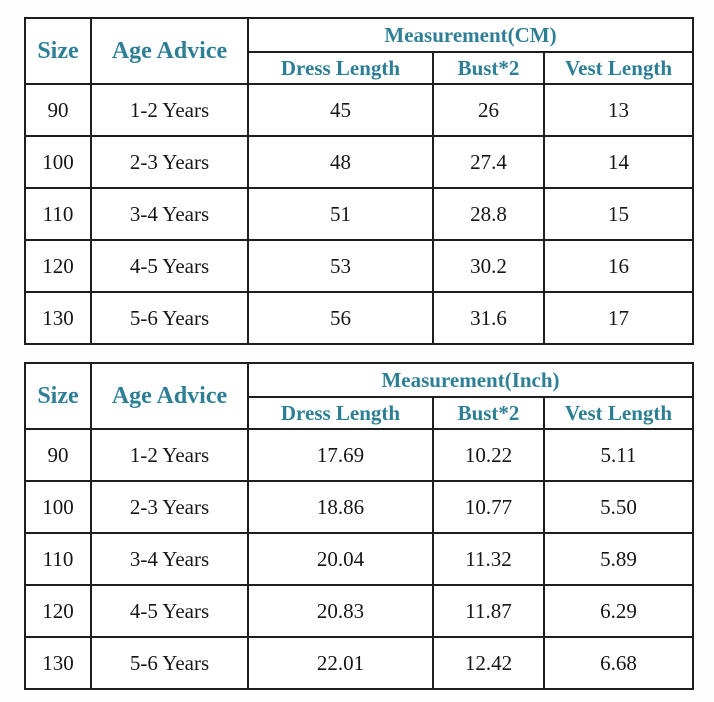  I want to click on bust-cell: 26, so click(488, 110).